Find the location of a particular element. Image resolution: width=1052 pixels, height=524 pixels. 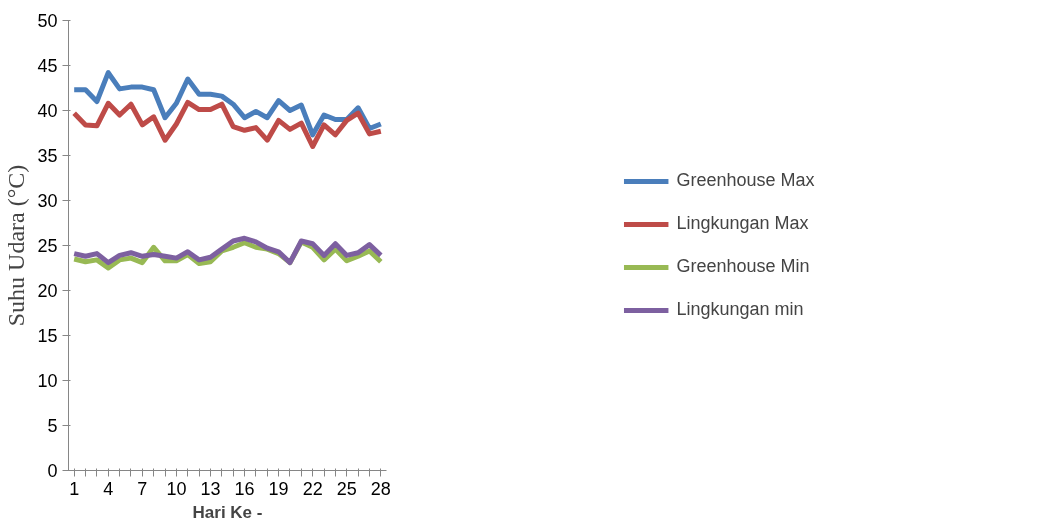

x-tick-label: 1 is located at coordinates (74, 488).